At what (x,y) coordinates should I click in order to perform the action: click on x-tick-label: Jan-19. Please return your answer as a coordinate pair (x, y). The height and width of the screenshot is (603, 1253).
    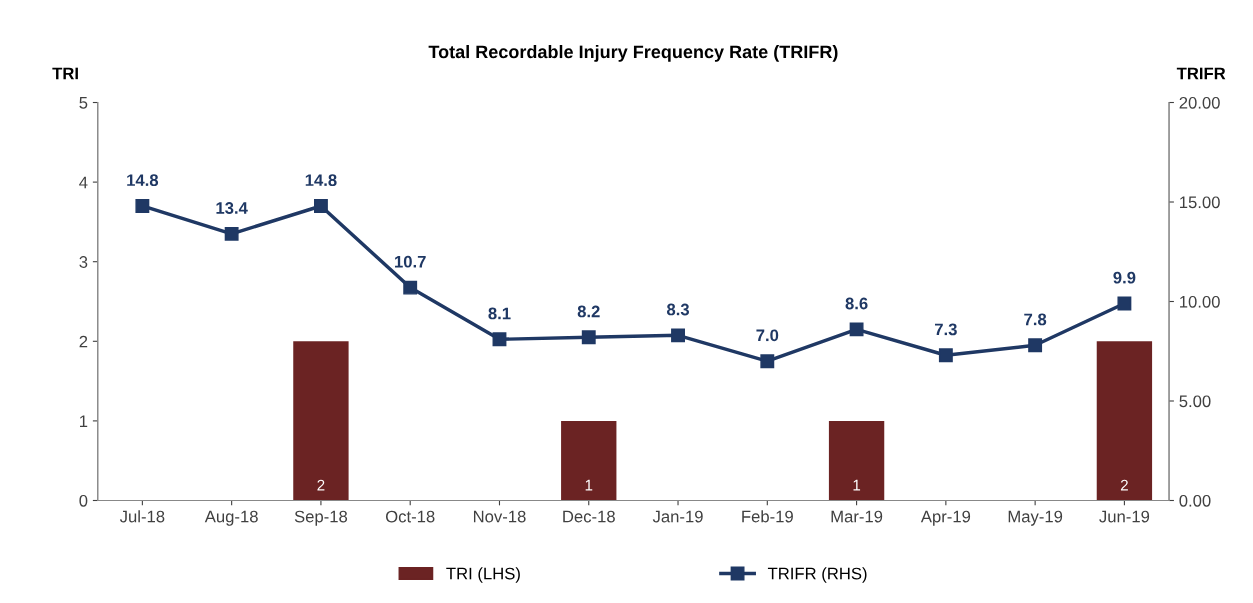
    Looking at the image, I should click on (677, 516).